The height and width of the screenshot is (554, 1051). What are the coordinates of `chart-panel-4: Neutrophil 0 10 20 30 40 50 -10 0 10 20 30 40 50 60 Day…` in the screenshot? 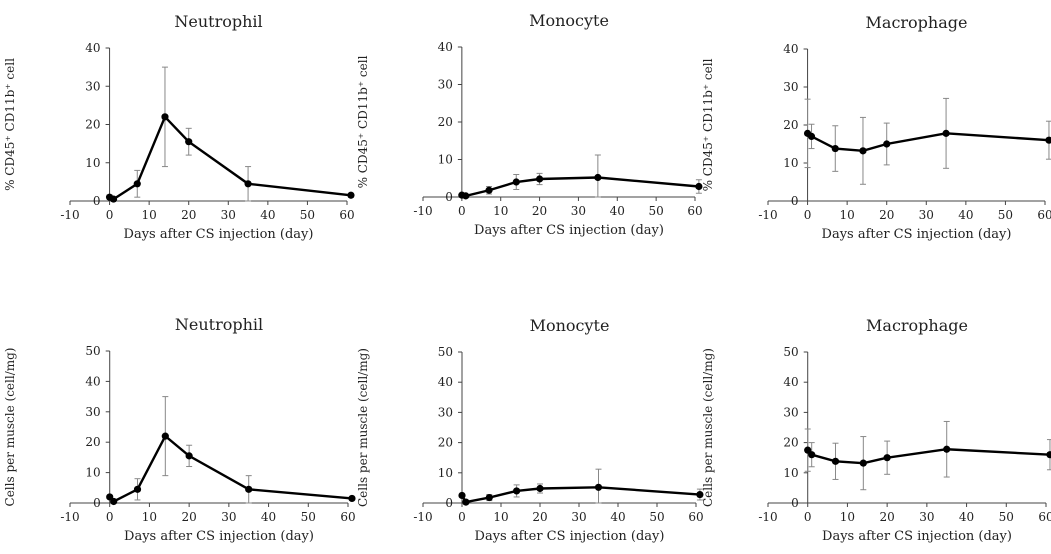 It's located at (179, 429).